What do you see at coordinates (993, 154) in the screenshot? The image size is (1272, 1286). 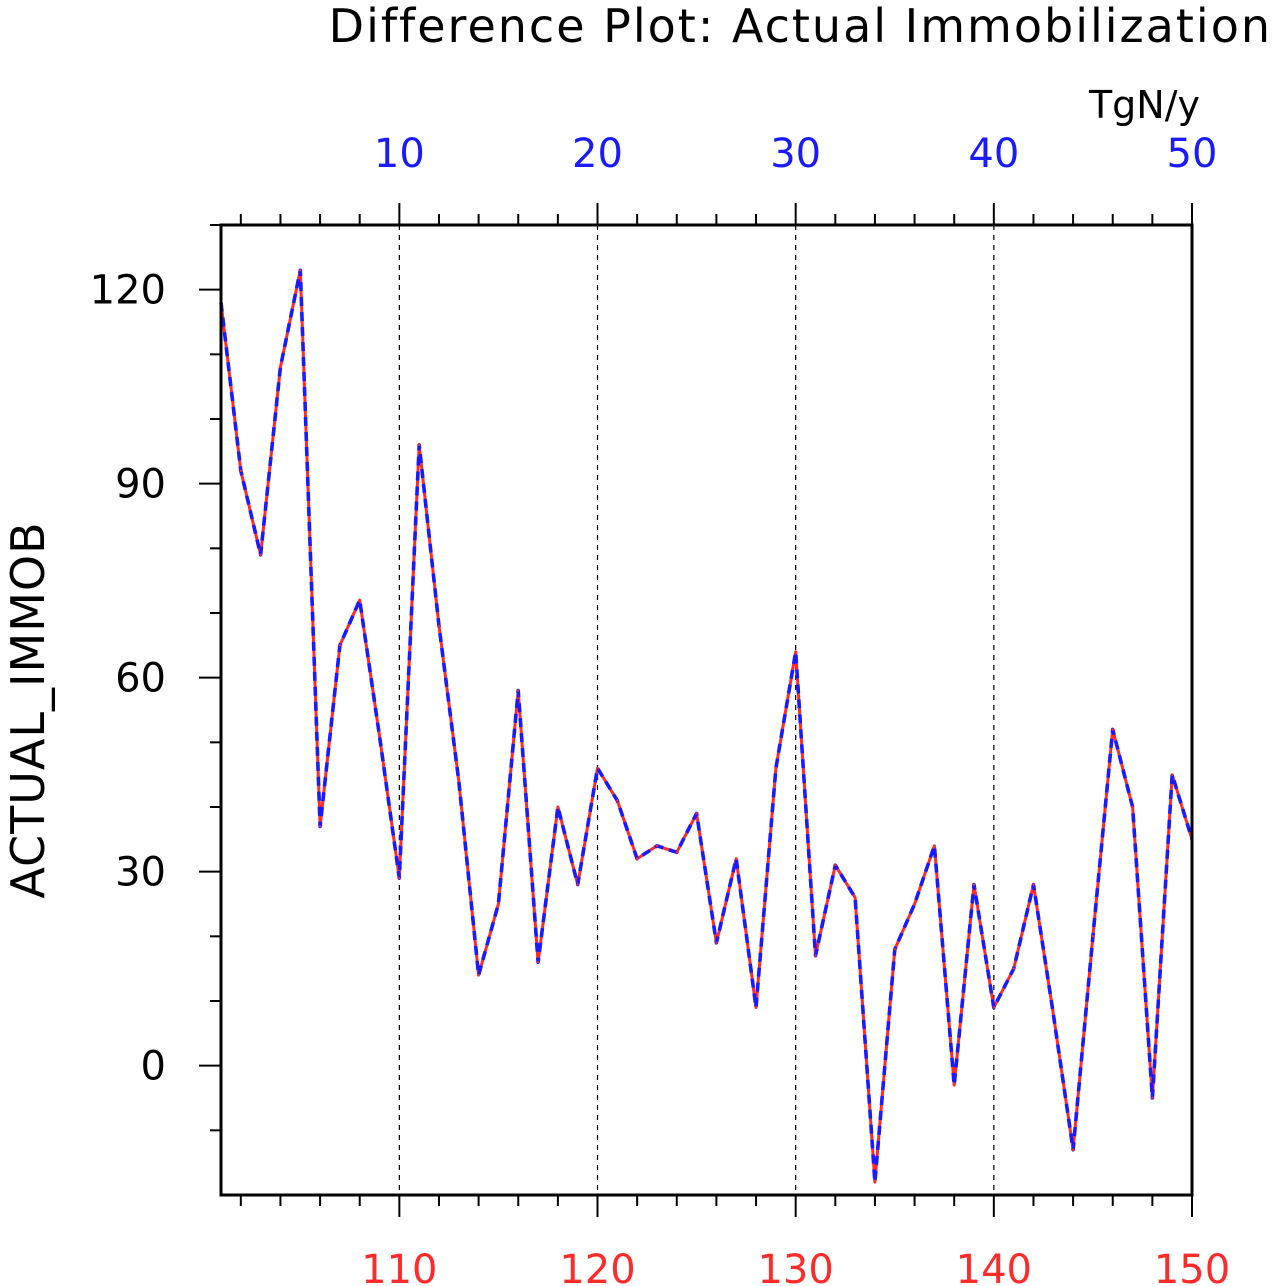 I see `x-top-tick-label: 40` at bounding box center [993, 154].